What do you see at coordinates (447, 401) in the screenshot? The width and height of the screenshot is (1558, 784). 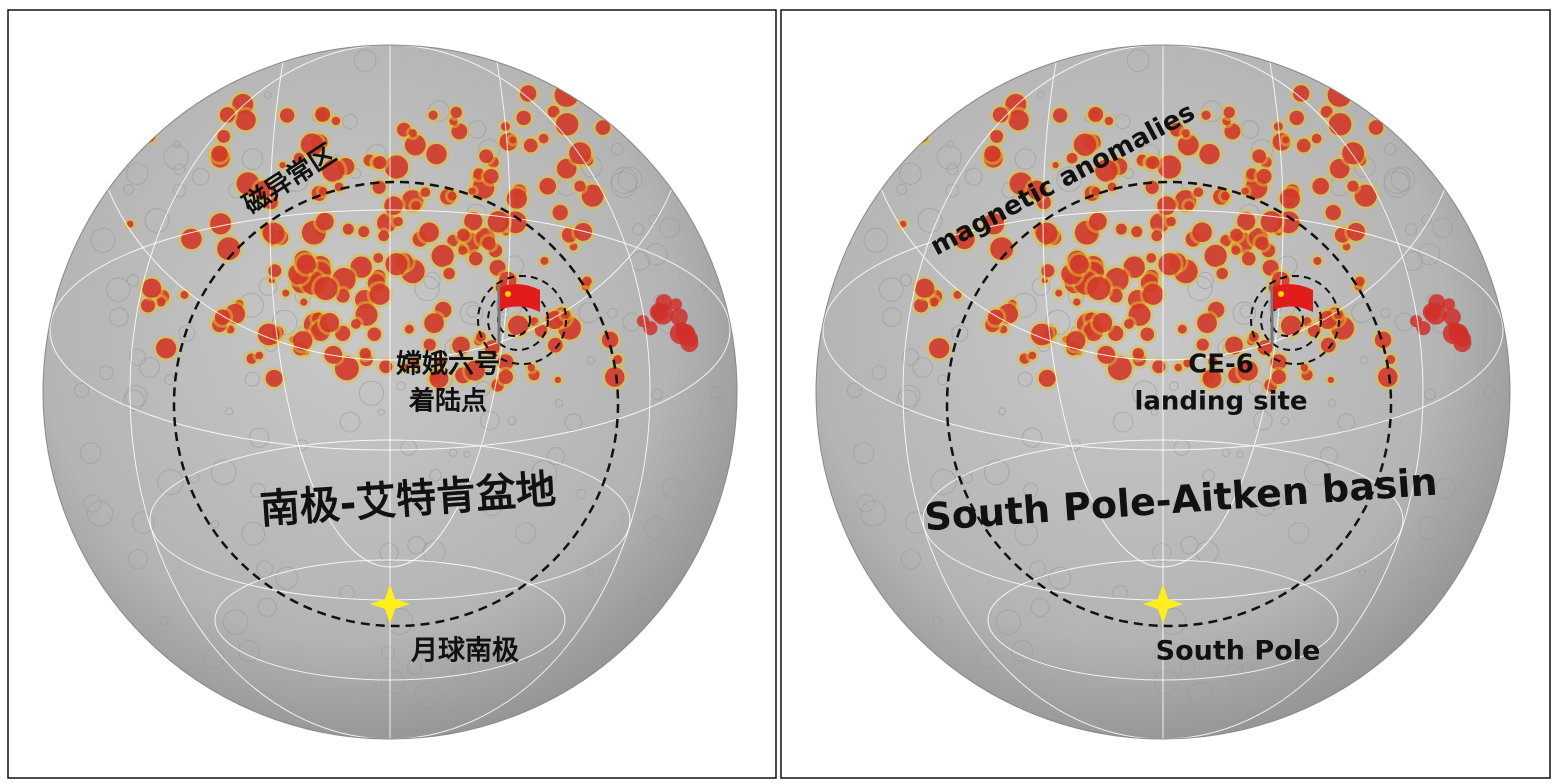 I see `landing-label: 着陆点` at bounding box center [447, 401].